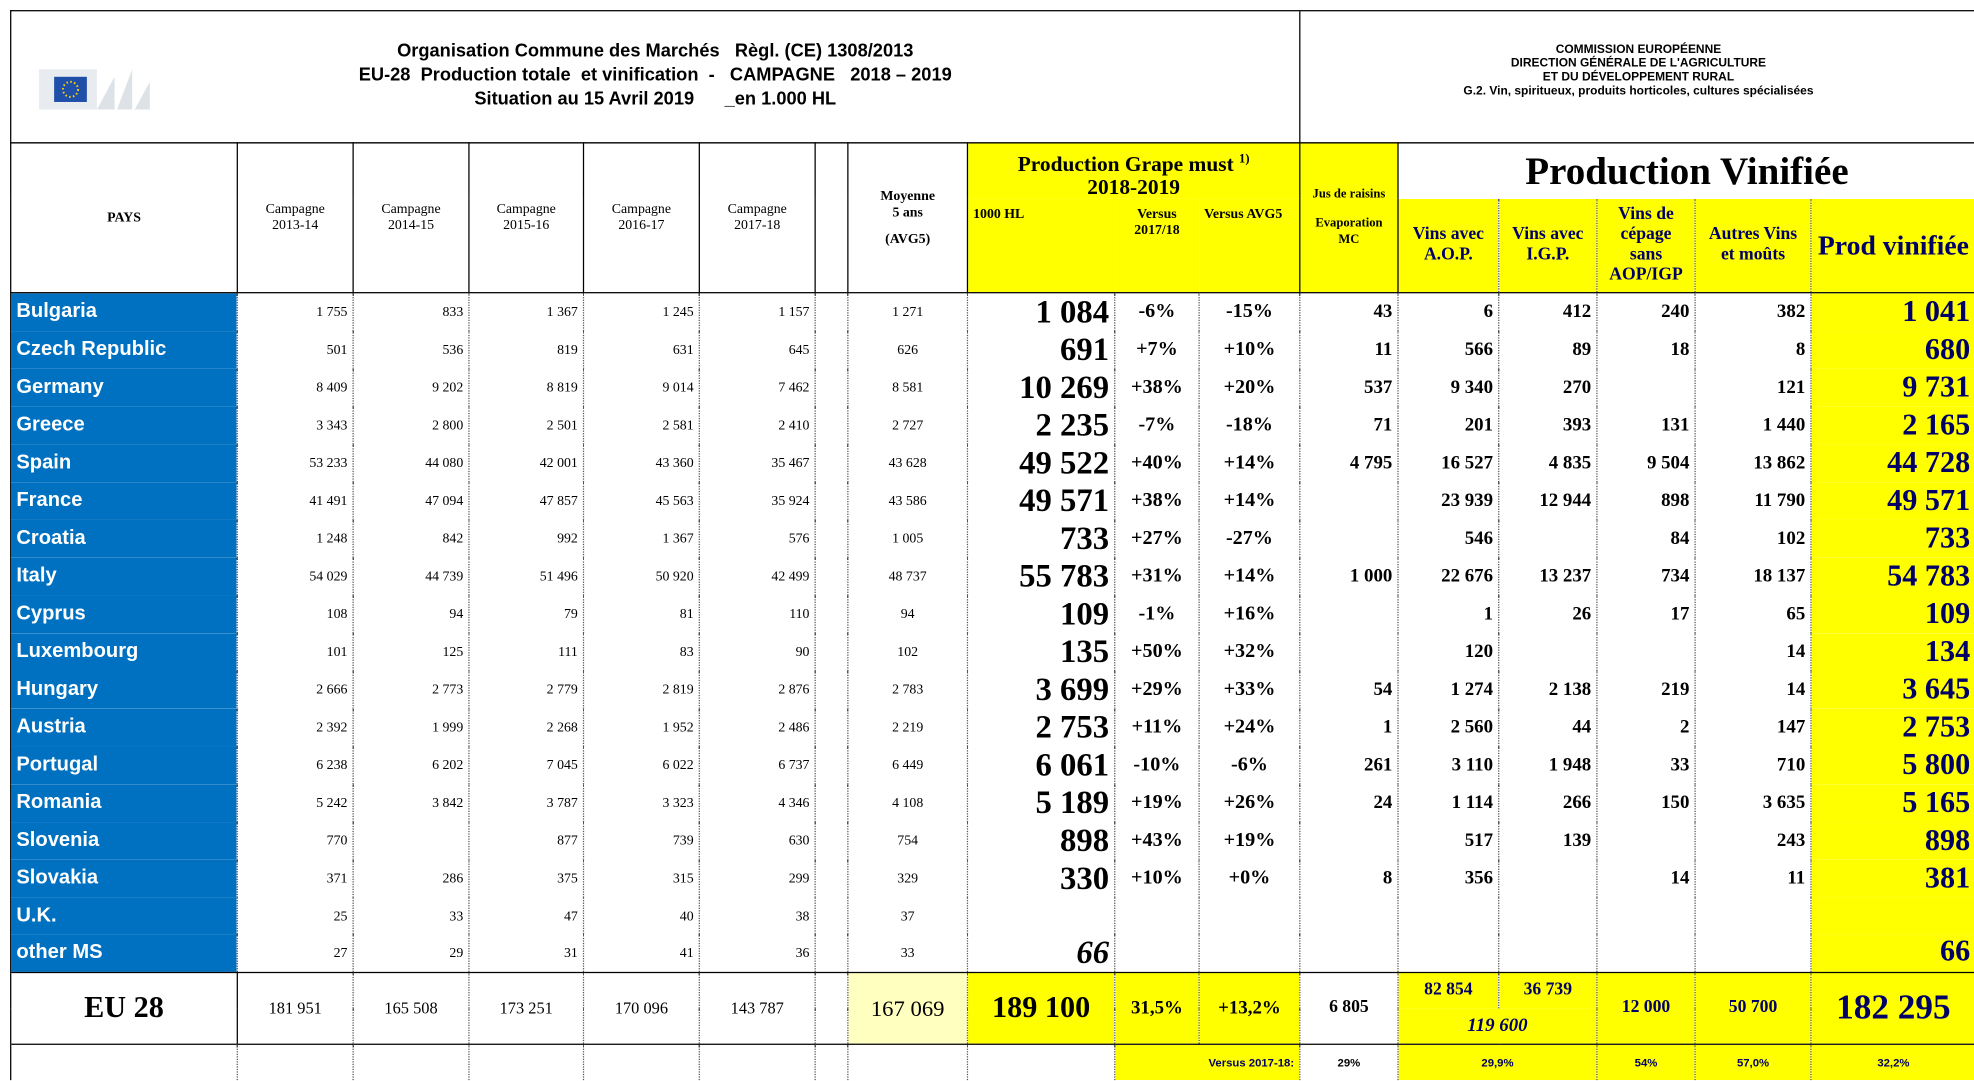 The image size is (1974, 1081). Describe the element at coordinates (1548, 576) in the screenshot. I see `cell-vin: 13 237` at that location.